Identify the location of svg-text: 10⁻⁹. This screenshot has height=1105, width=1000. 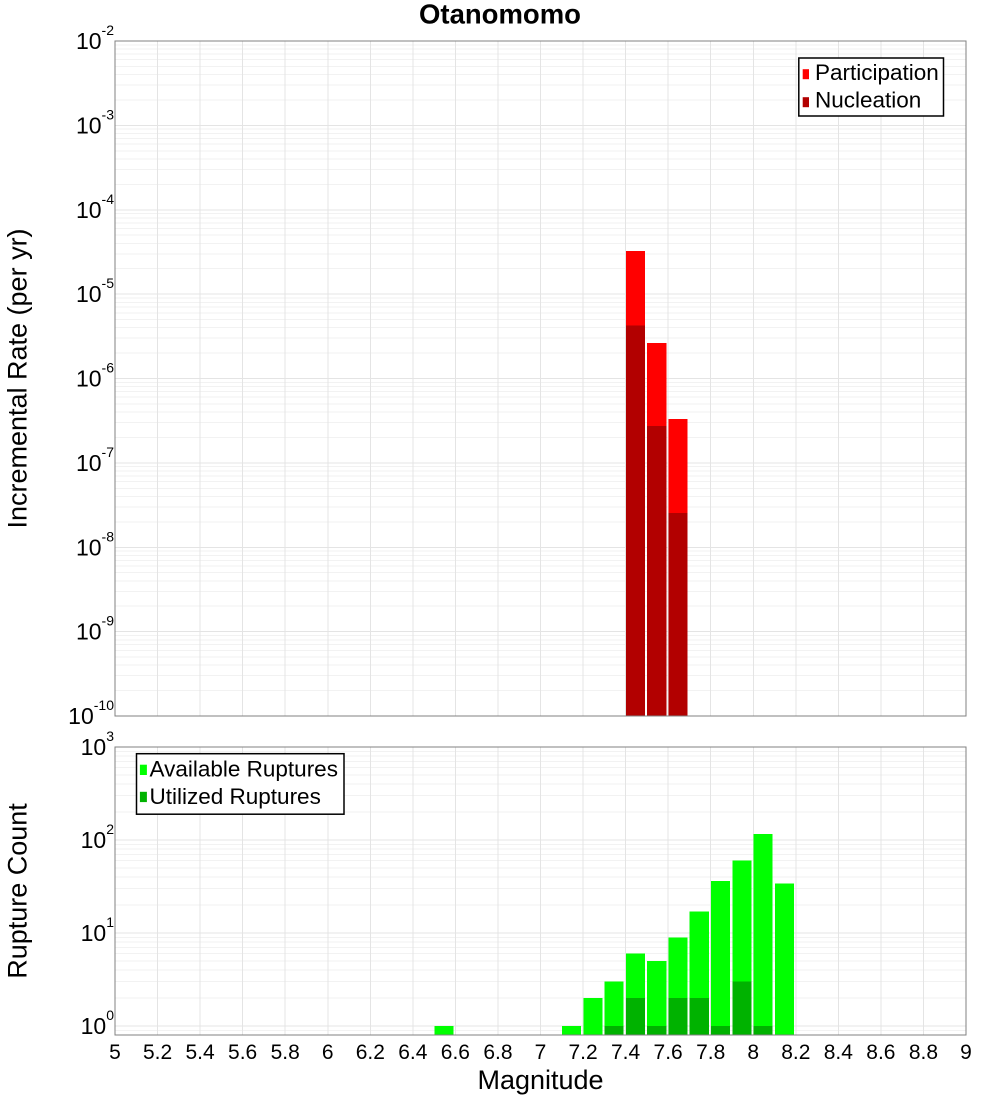
(95, 629).